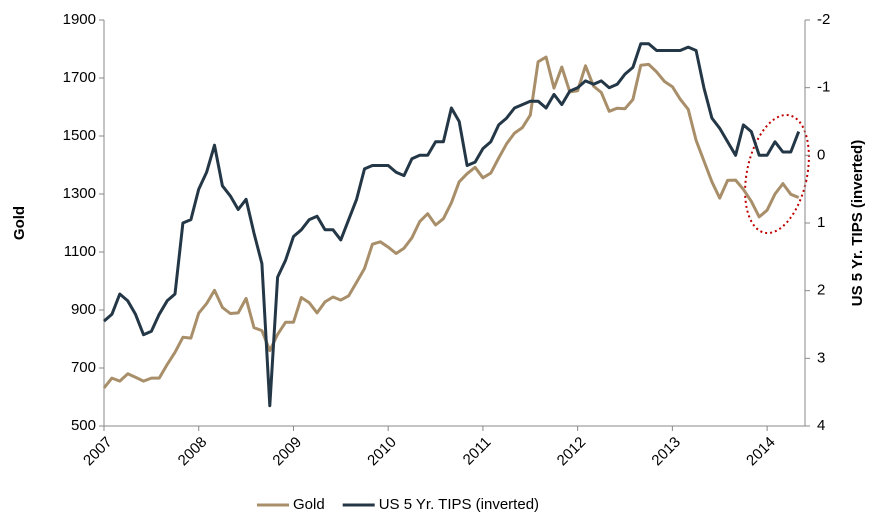 This screenshot has width=878, height=525. Describe the element at coordinates (666, 452) in the screenshot. I see `x-tick-label: 2013` at that location.